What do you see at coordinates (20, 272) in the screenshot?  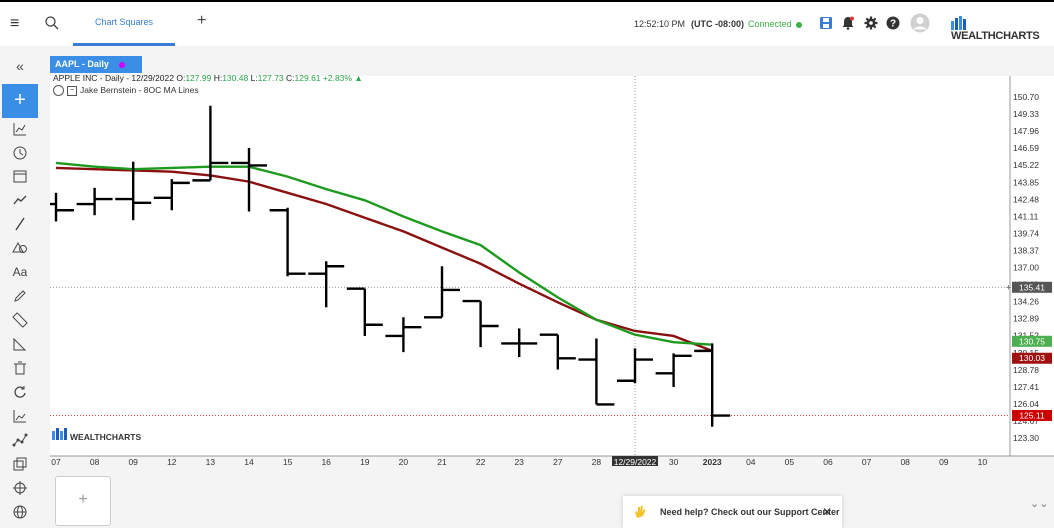 I see `text-tool-icon: Aa` at bounding box center [20, 272].